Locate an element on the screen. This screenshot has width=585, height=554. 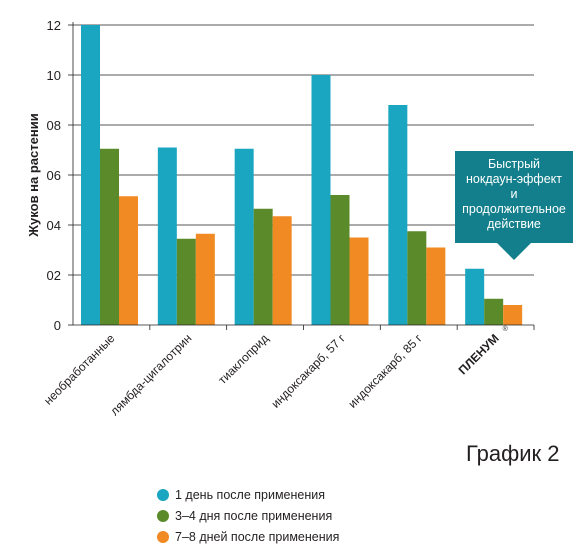
callout-text: нокдаун-эффект is located at coordinates (514, 179).